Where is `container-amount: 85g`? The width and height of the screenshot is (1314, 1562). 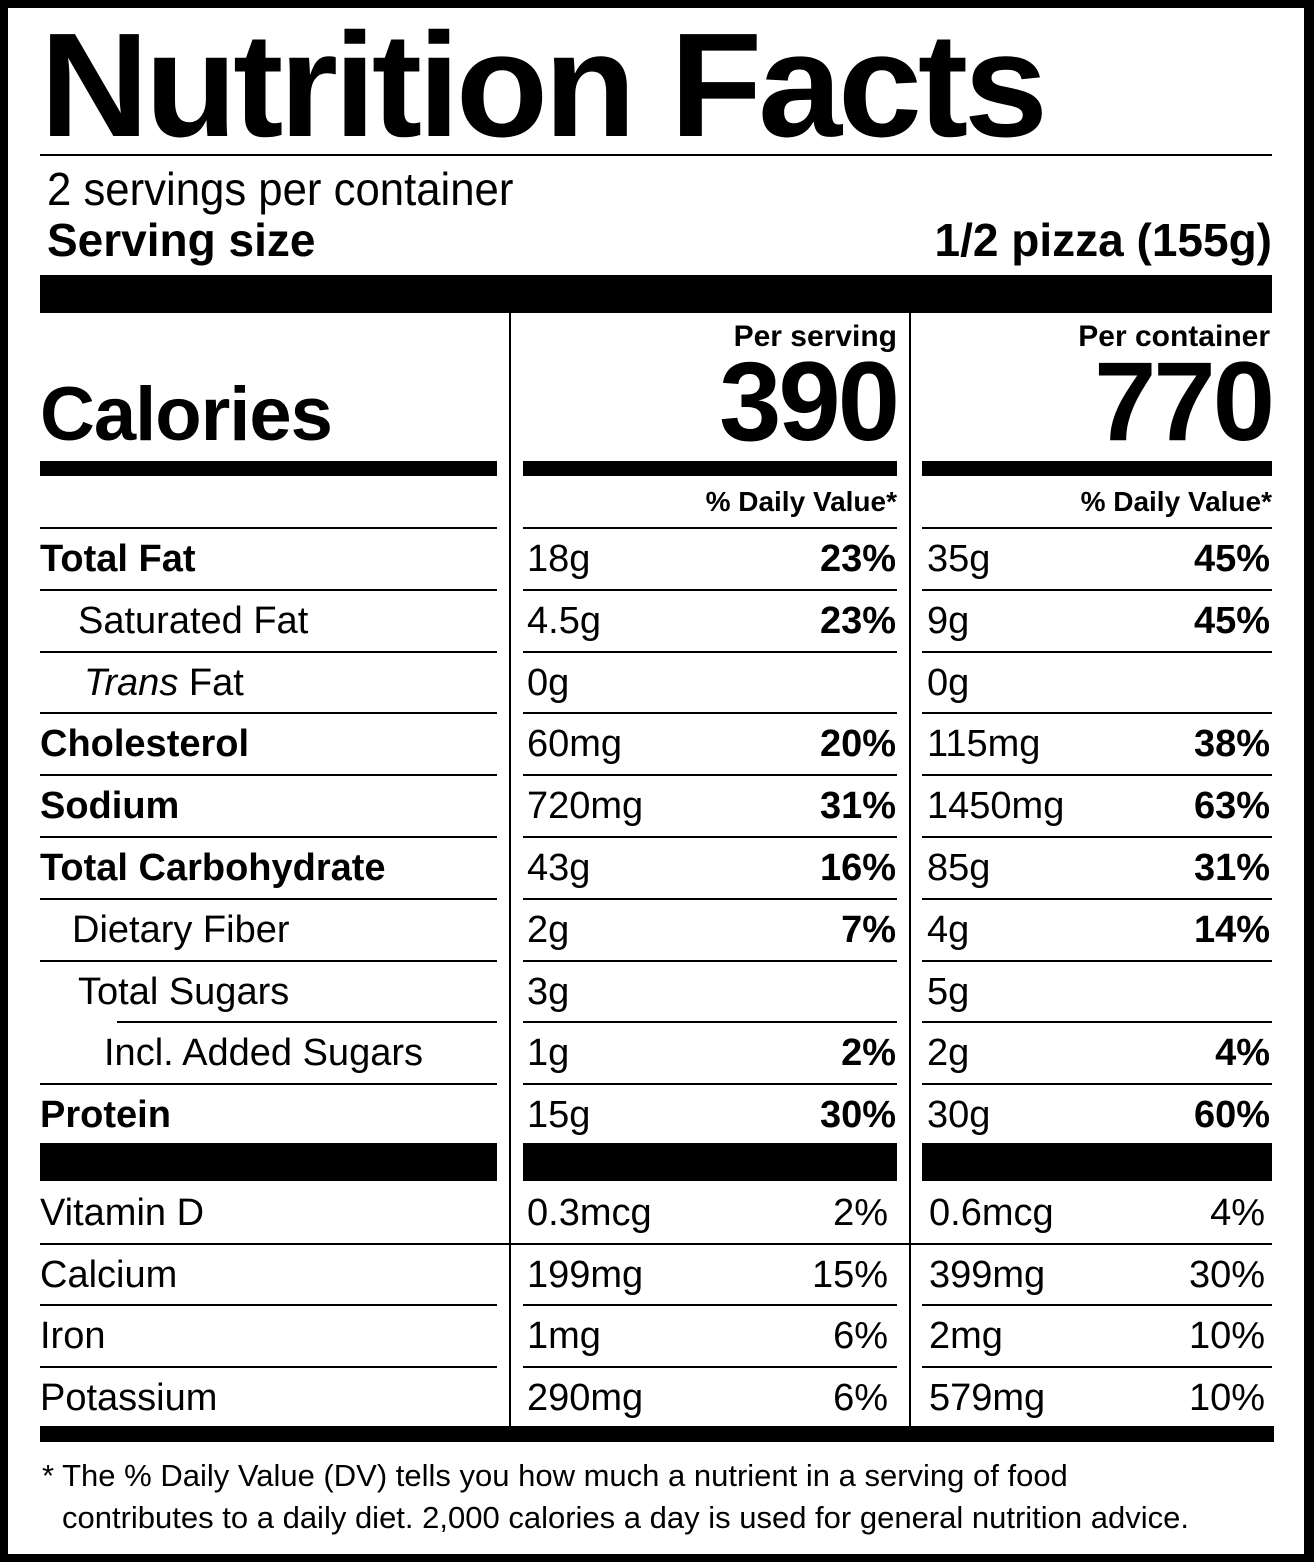
container-amount: 85g is located at coordinates (959, 868).